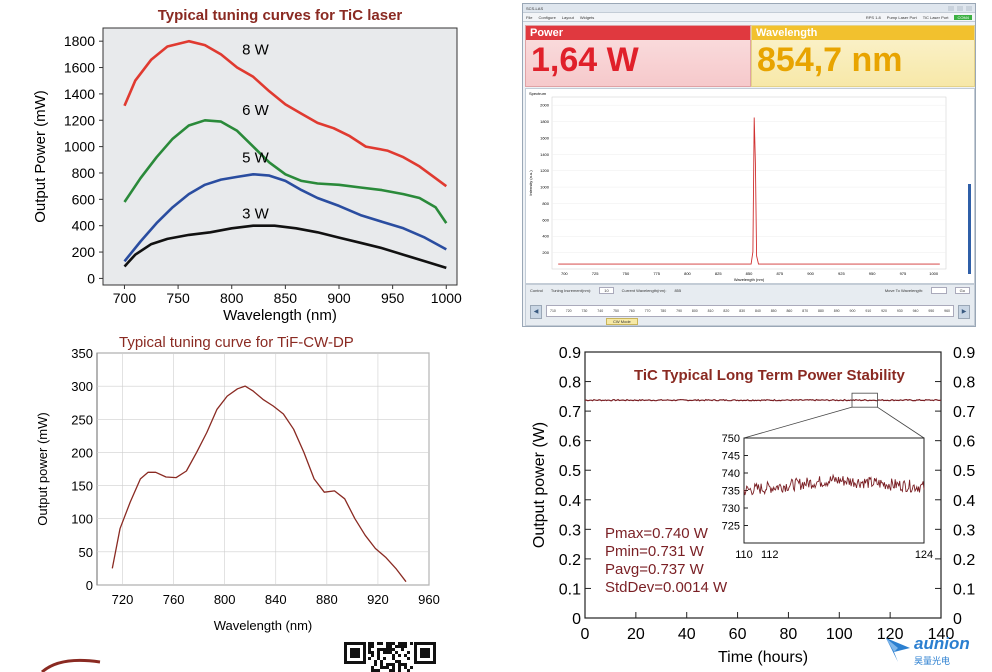  What do you see at coordinates (530, 183) in the screenshot?
I see `spectrum-y-label: Intensity (a.u.)` at bounding box center [530, 183].